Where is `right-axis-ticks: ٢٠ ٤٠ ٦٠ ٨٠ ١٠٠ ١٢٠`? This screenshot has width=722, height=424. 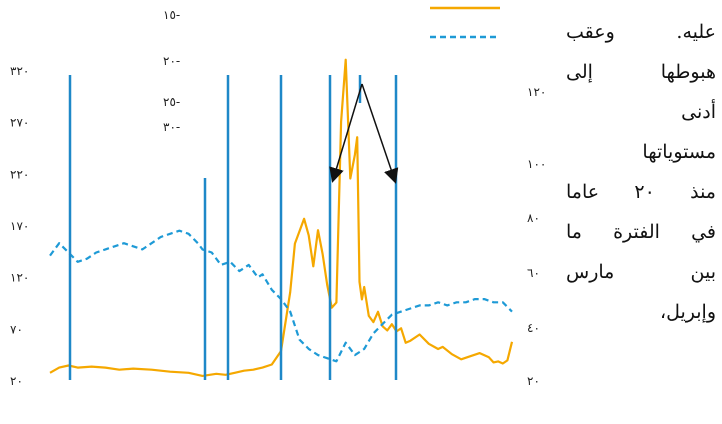 right-axis-ticks: ٢٠ ٤٠ ٦٠ ٨٠ ١٠٠ ١٢٠ is located at coordinates (536, 236).